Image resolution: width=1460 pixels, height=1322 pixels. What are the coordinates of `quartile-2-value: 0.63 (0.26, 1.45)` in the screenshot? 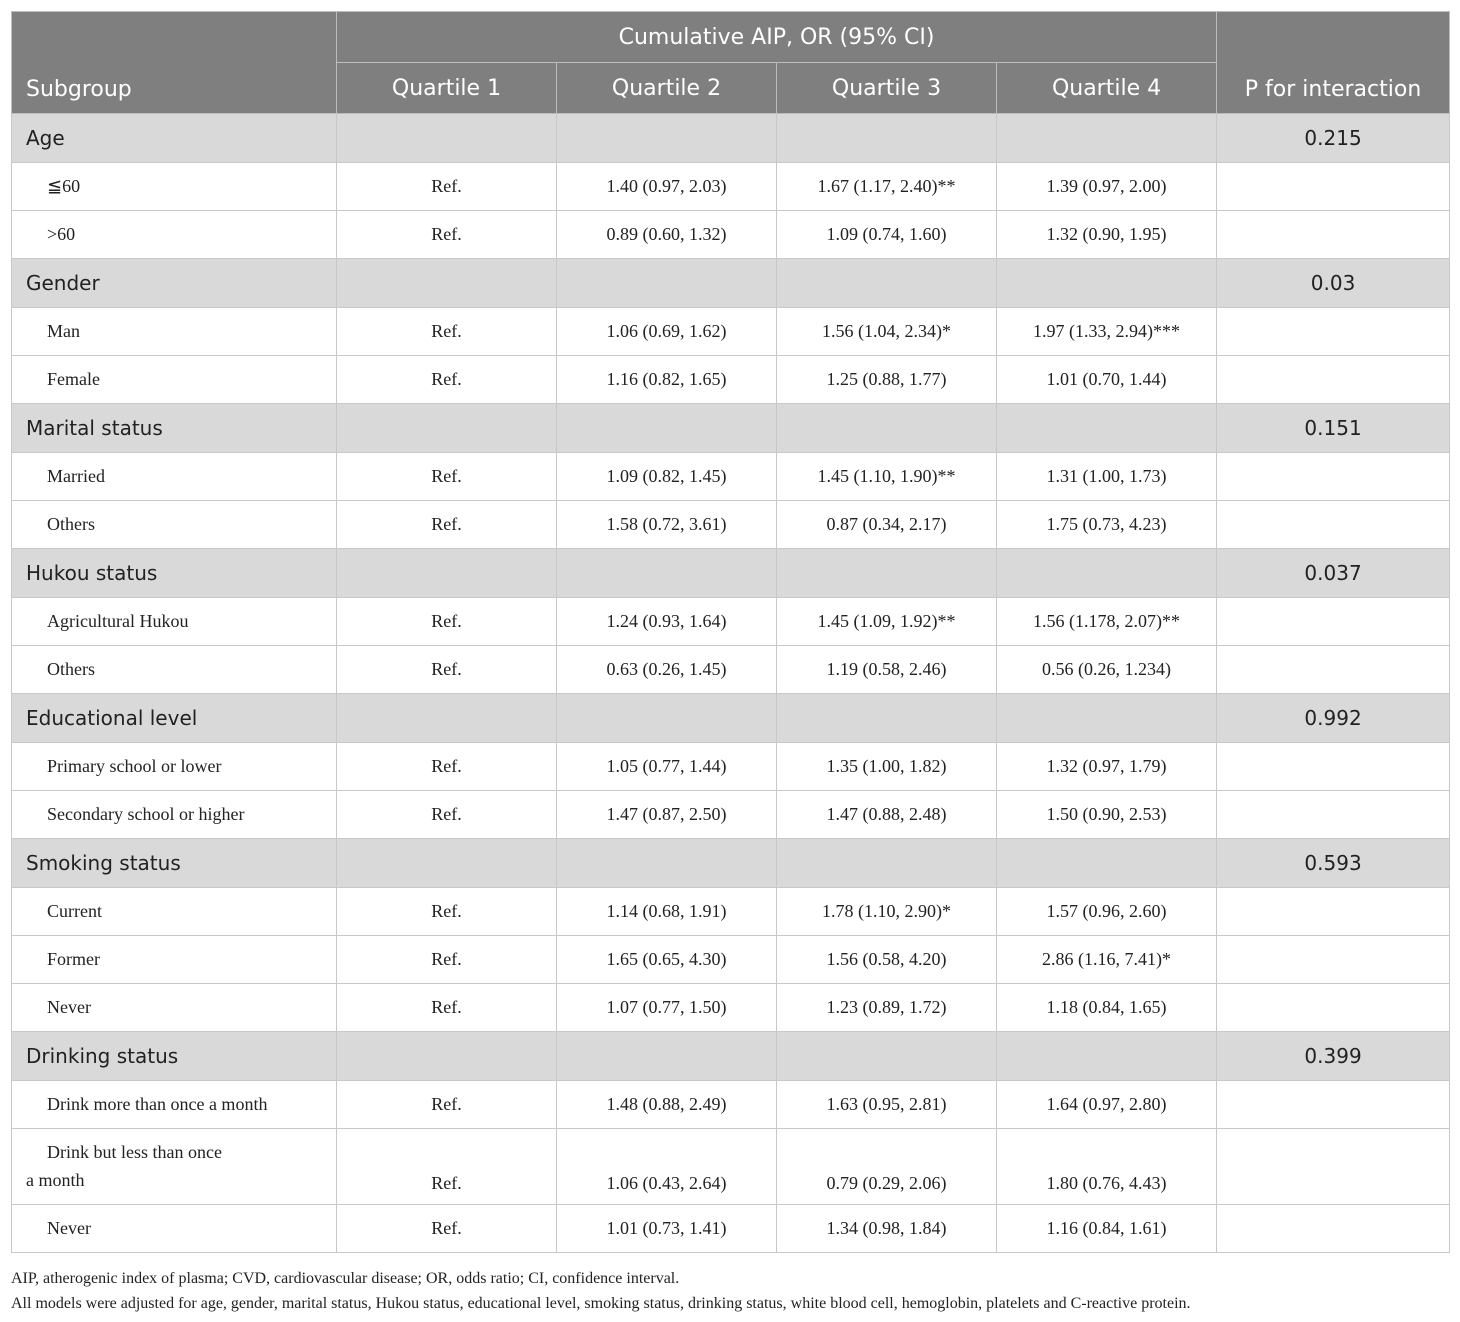 It's located at (666, 669).